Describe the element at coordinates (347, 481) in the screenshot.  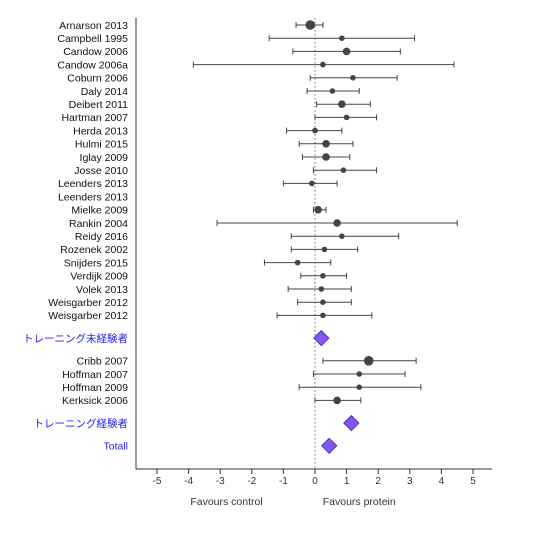
I see `x-tick-label: 1` at that location.